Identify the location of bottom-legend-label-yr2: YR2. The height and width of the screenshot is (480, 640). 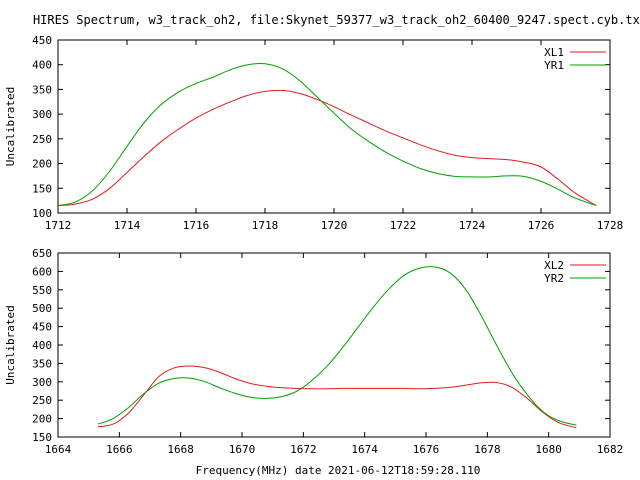
(554, 278).